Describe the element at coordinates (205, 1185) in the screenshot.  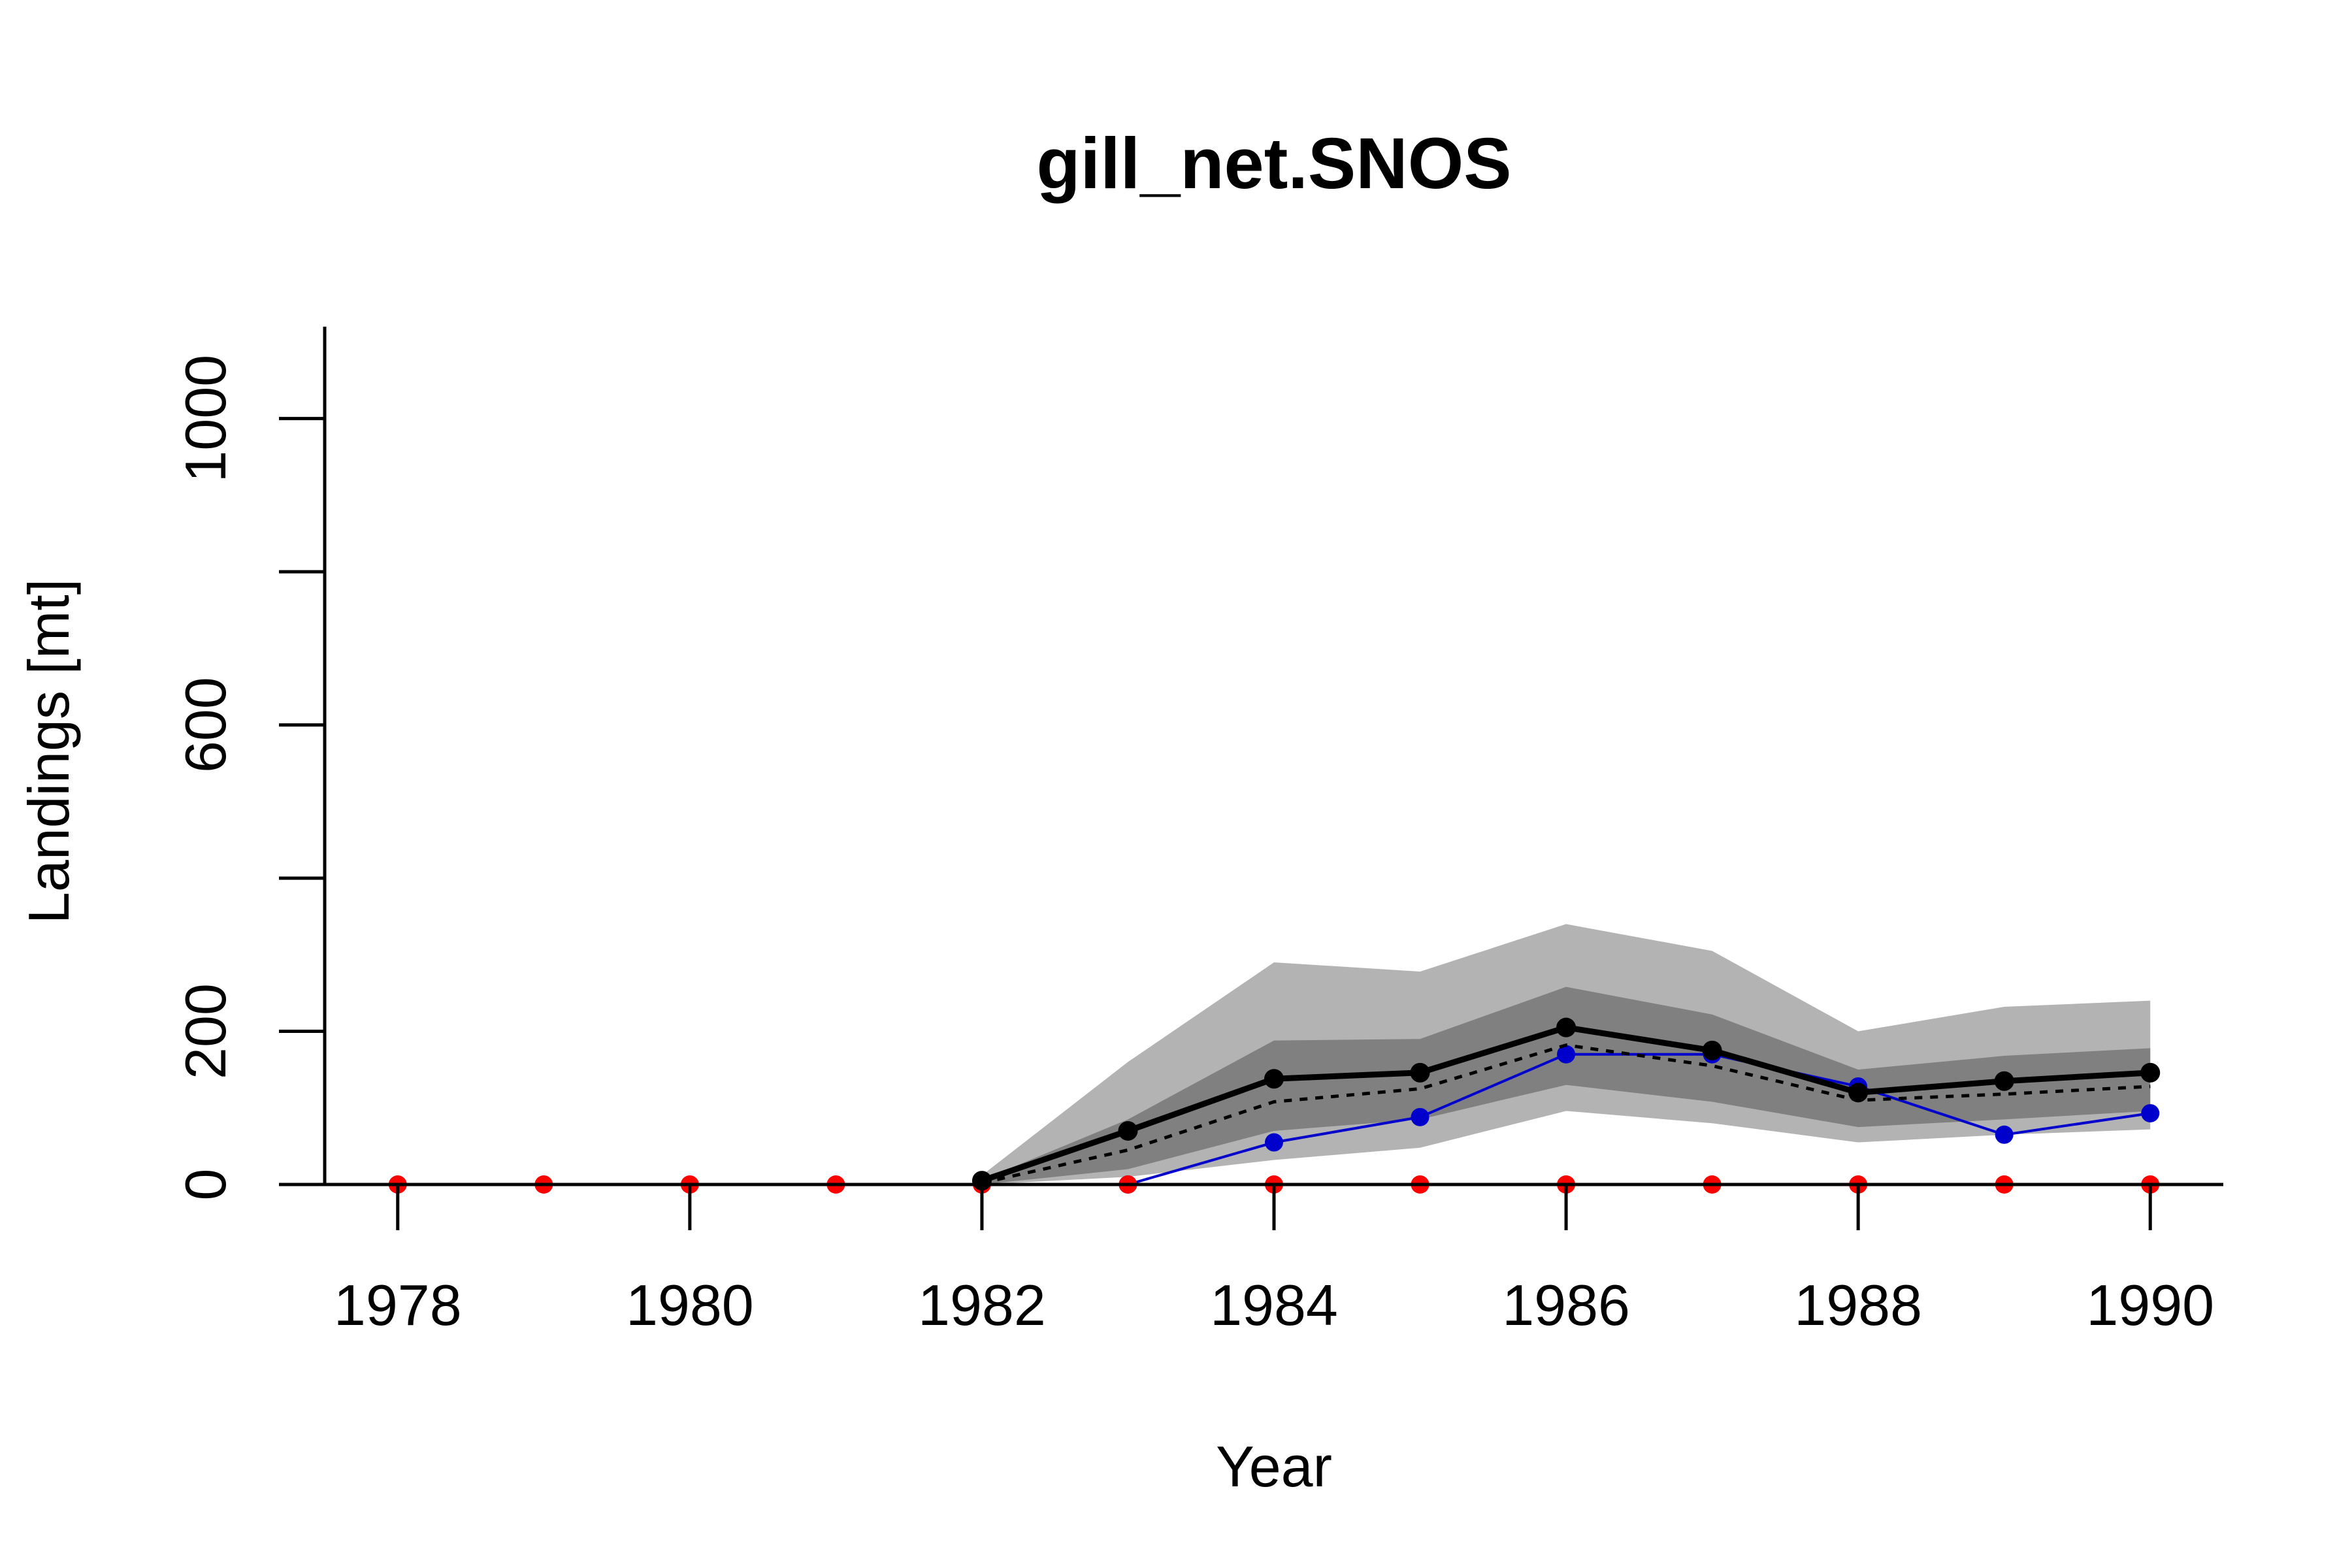
I see `y-tick-label: 0` at that location.